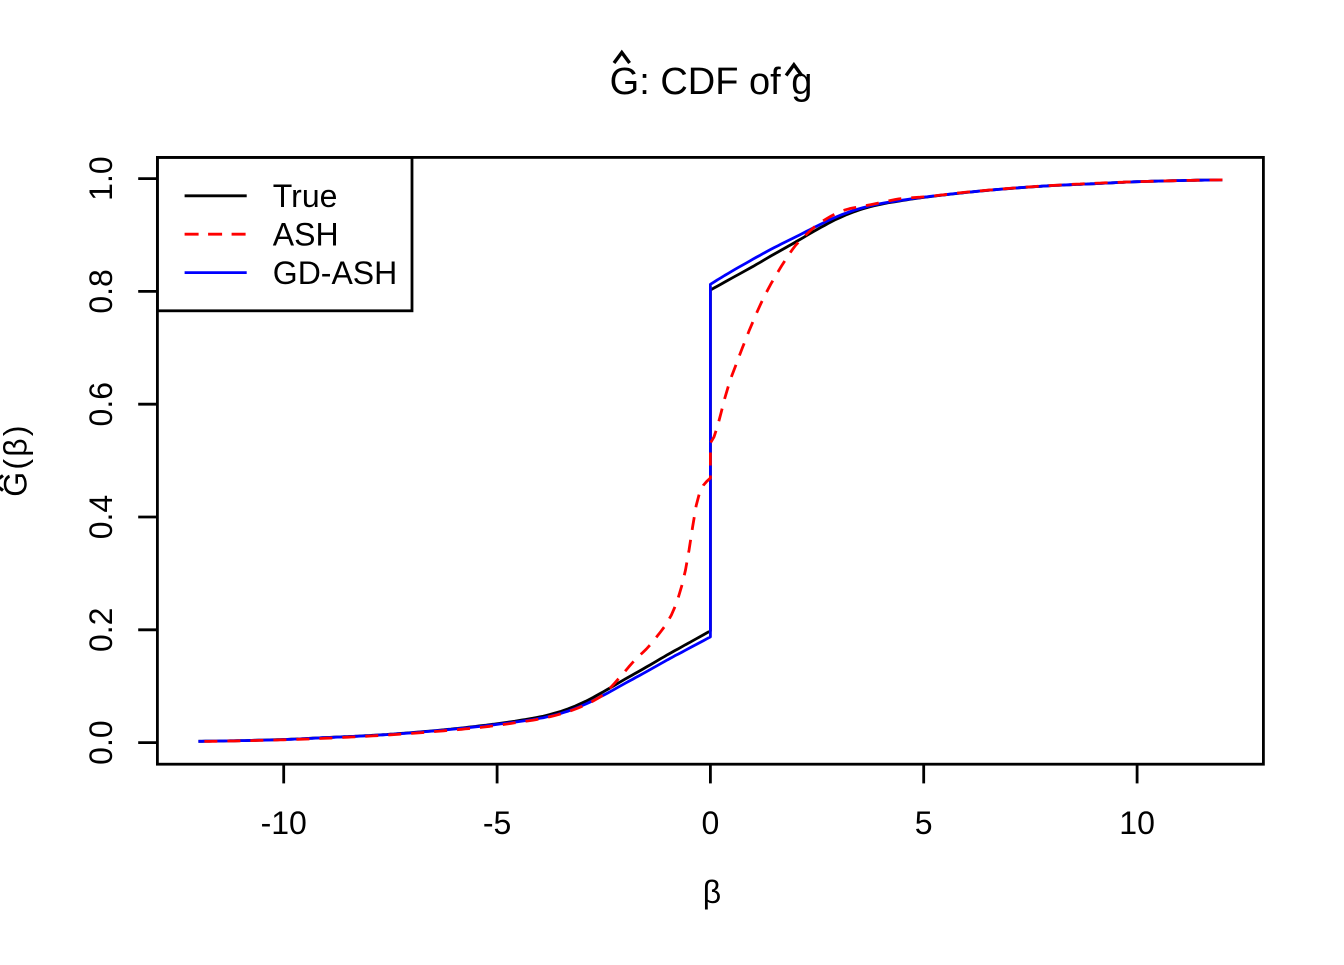  I want to click on svg-text: G: CDF of g, so click(711, 82).